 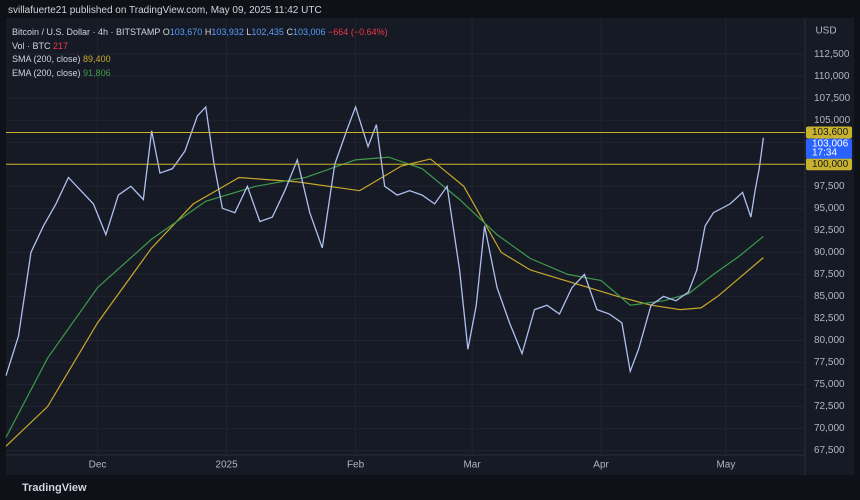 What do you see at coordinates (829, 384) in the screenshot?
I see `y-tick-label: 75,000` at bounding box center [829, 384].